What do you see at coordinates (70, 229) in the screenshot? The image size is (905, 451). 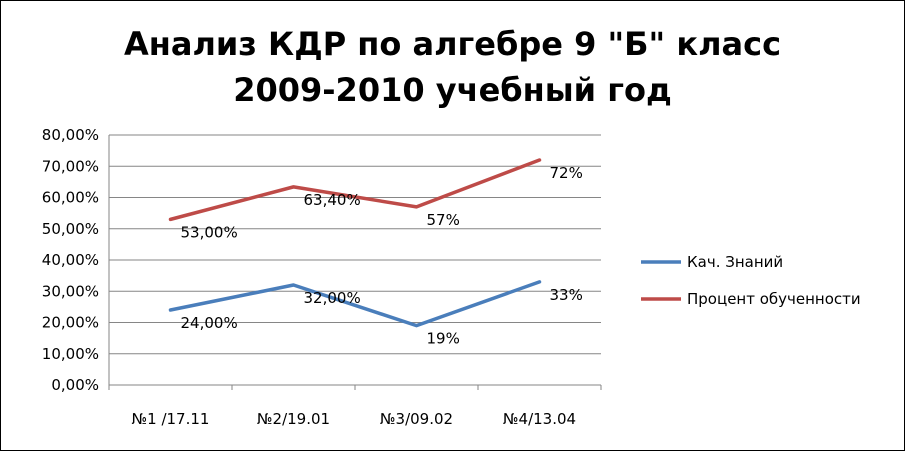 I see `y-tick-label: 50,00%` at bounding box center [70, 229].